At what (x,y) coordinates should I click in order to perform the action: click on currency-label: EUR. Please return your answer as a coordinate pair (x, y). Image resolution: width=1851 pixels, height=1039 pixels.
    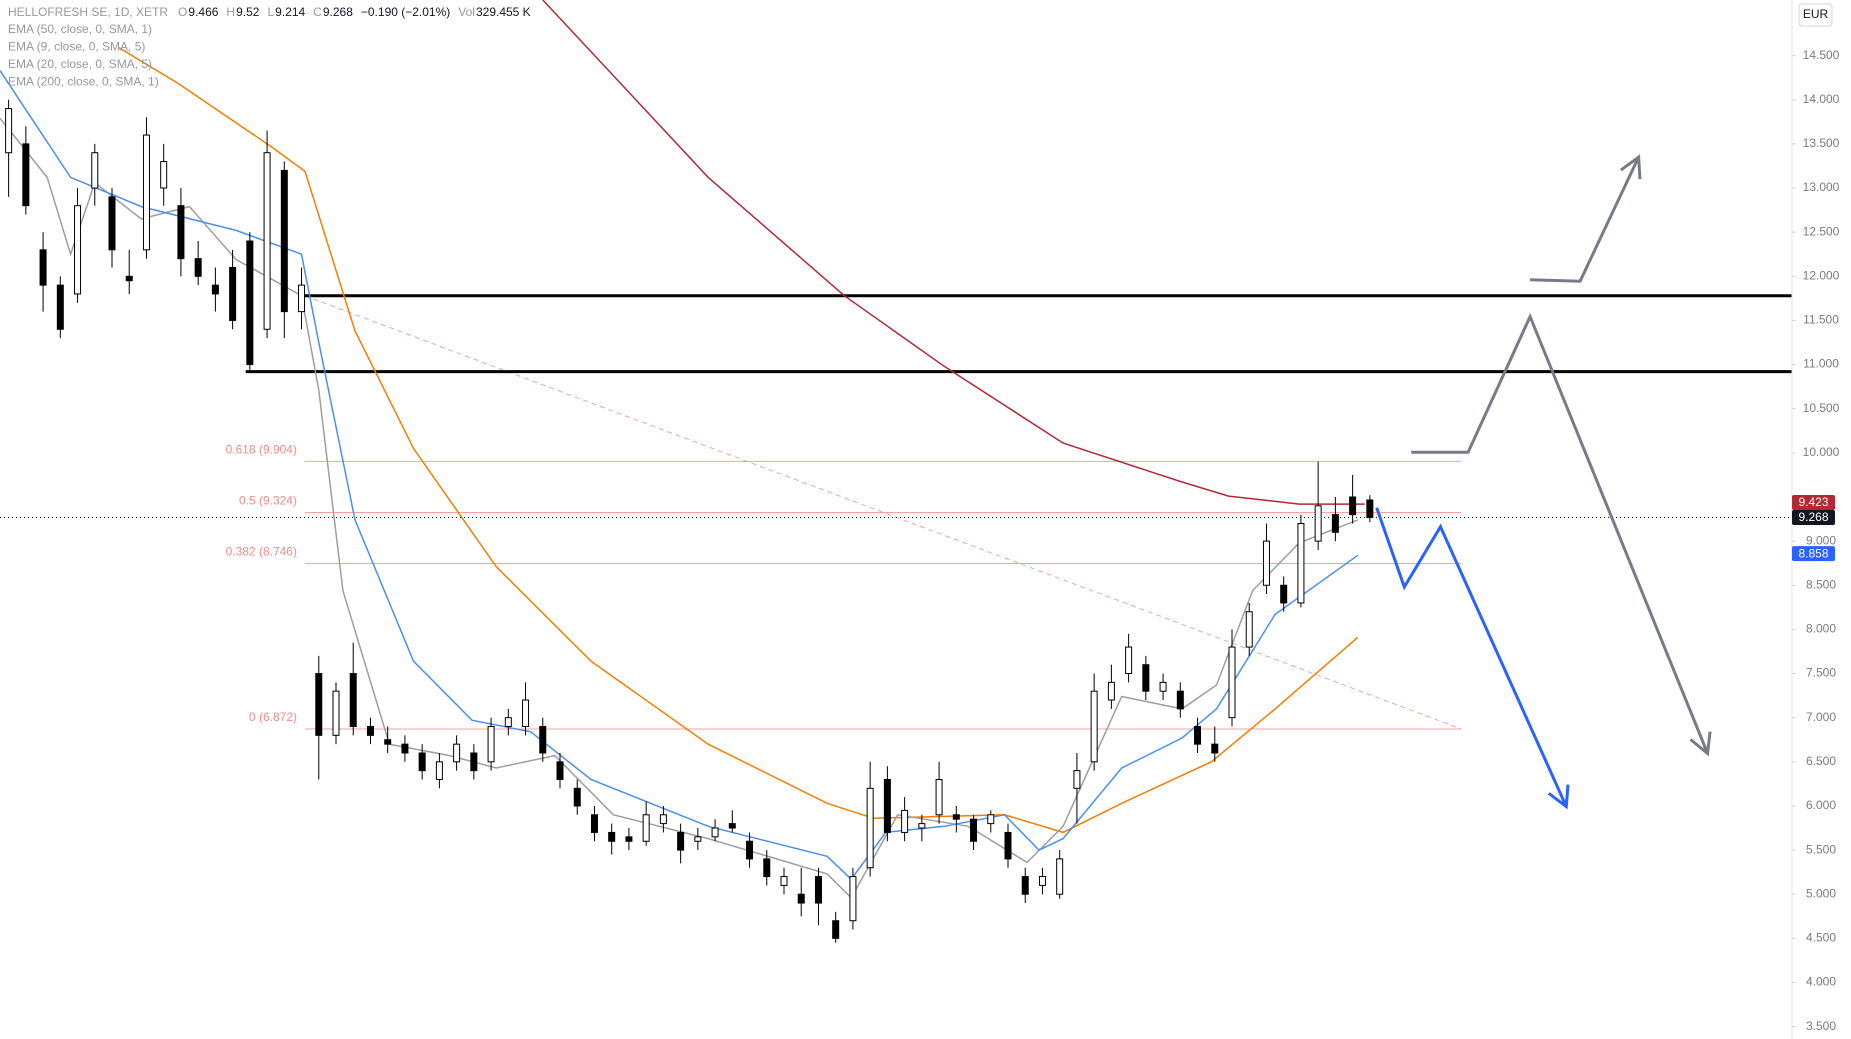
    Looking at the image, I should click on (1816, 14).